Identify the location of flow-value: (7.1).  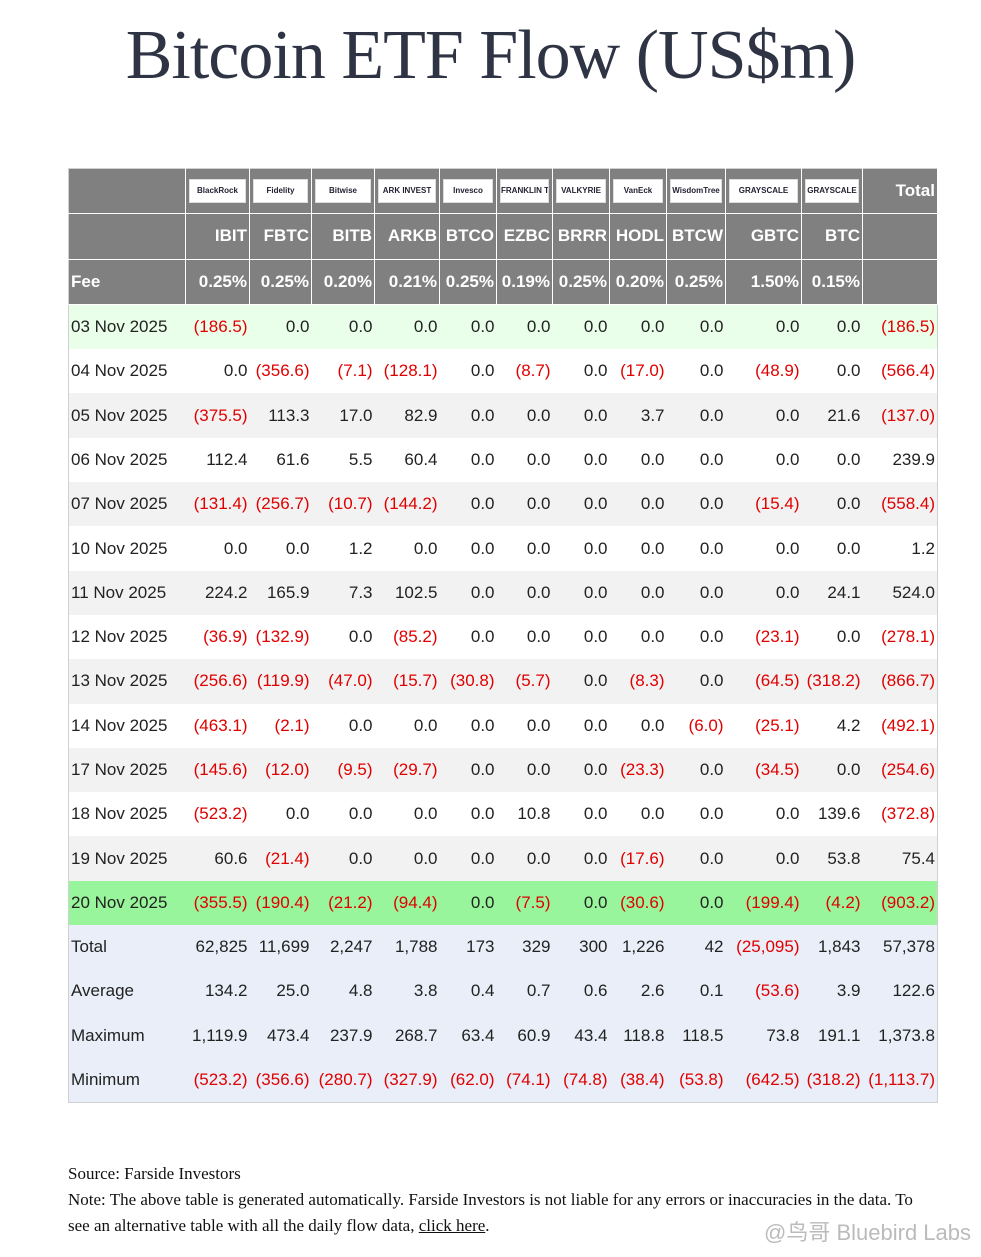
(343, 371).